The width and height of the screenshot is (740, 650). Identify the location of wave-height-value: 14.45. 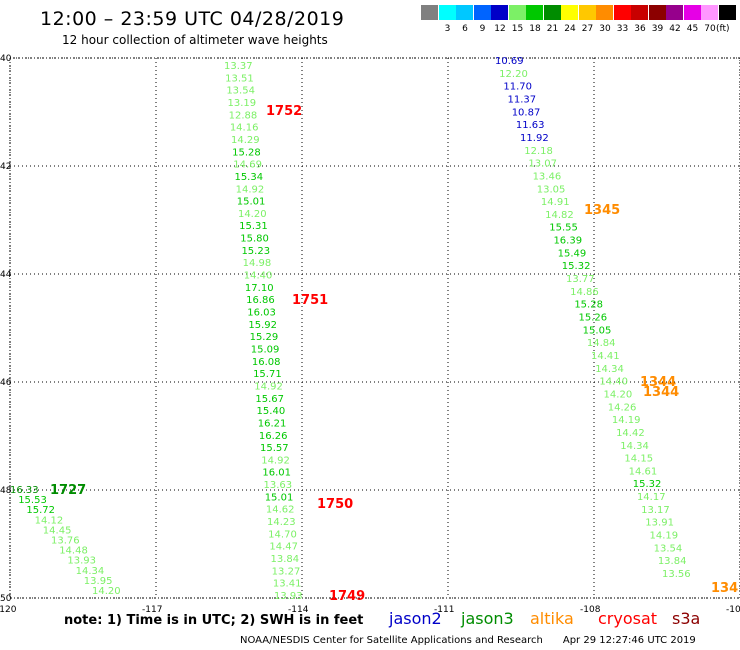
(57, 530).